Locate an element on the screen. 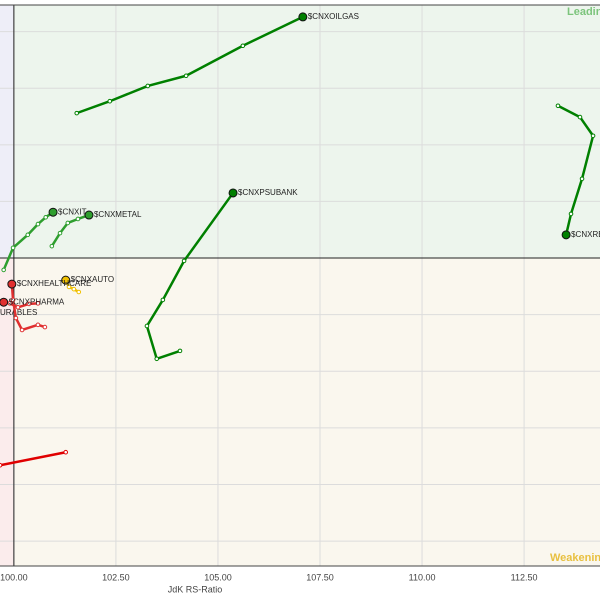 The height and width of the screenshot is (600, 600). series-label: $CNXPHARMA is located at coordinates (37, 301).